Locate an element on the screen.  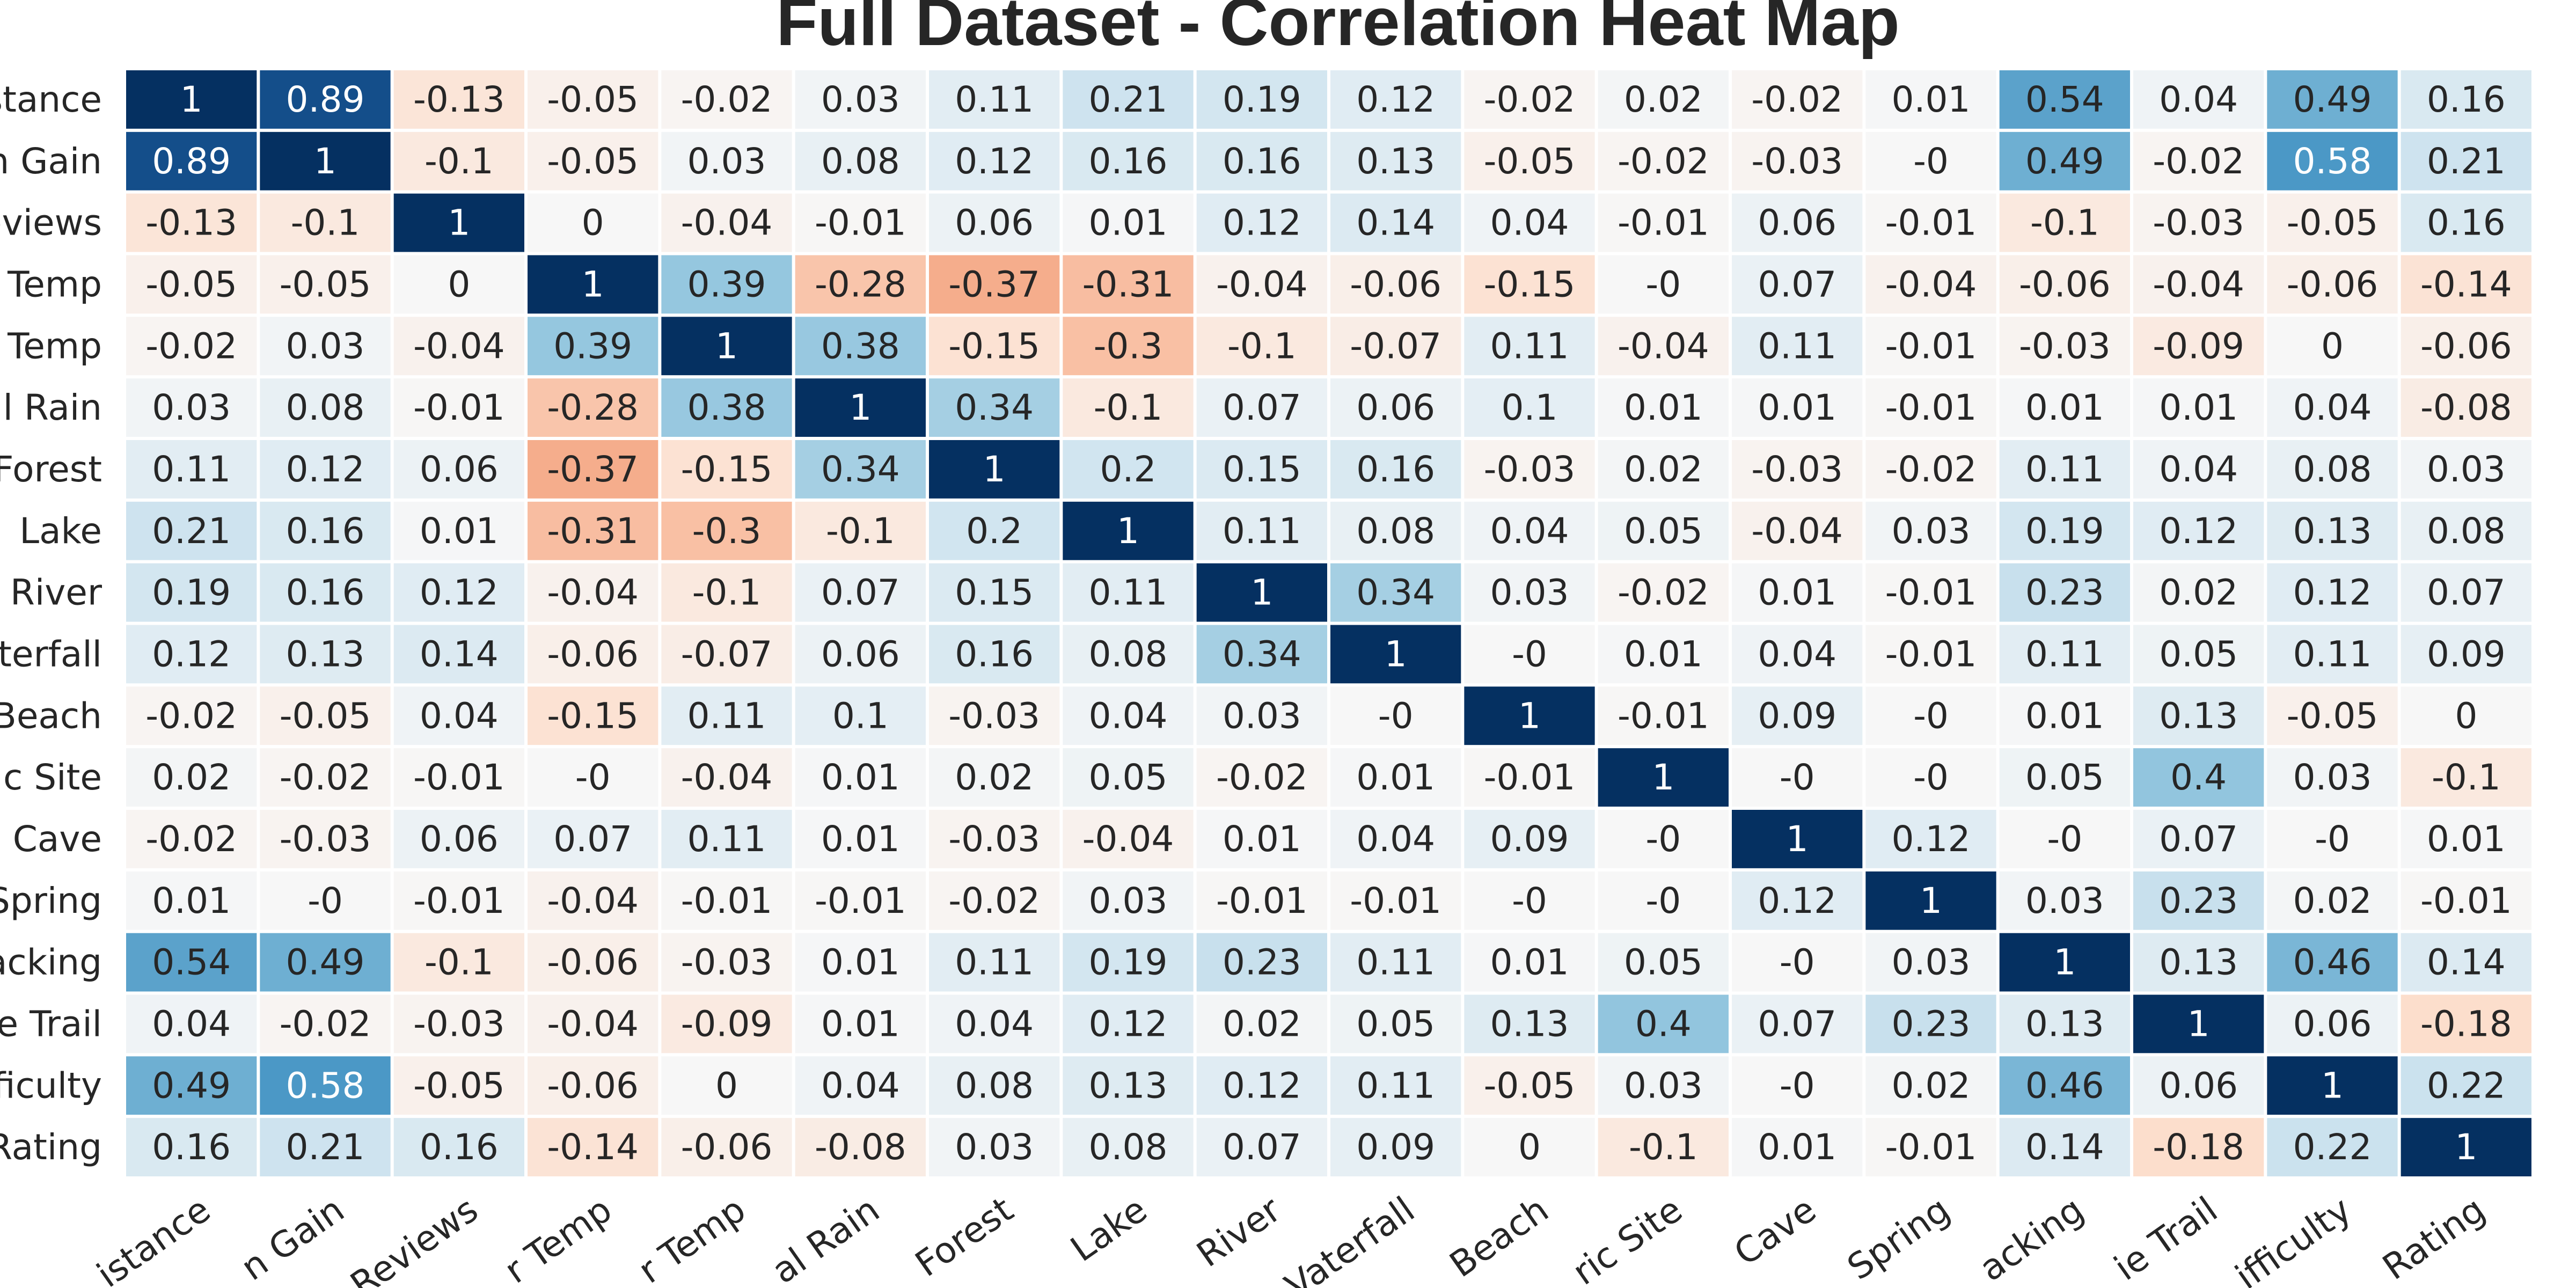
heatmap-cell-label: 0.09 is located at coordinates (1529, 839).